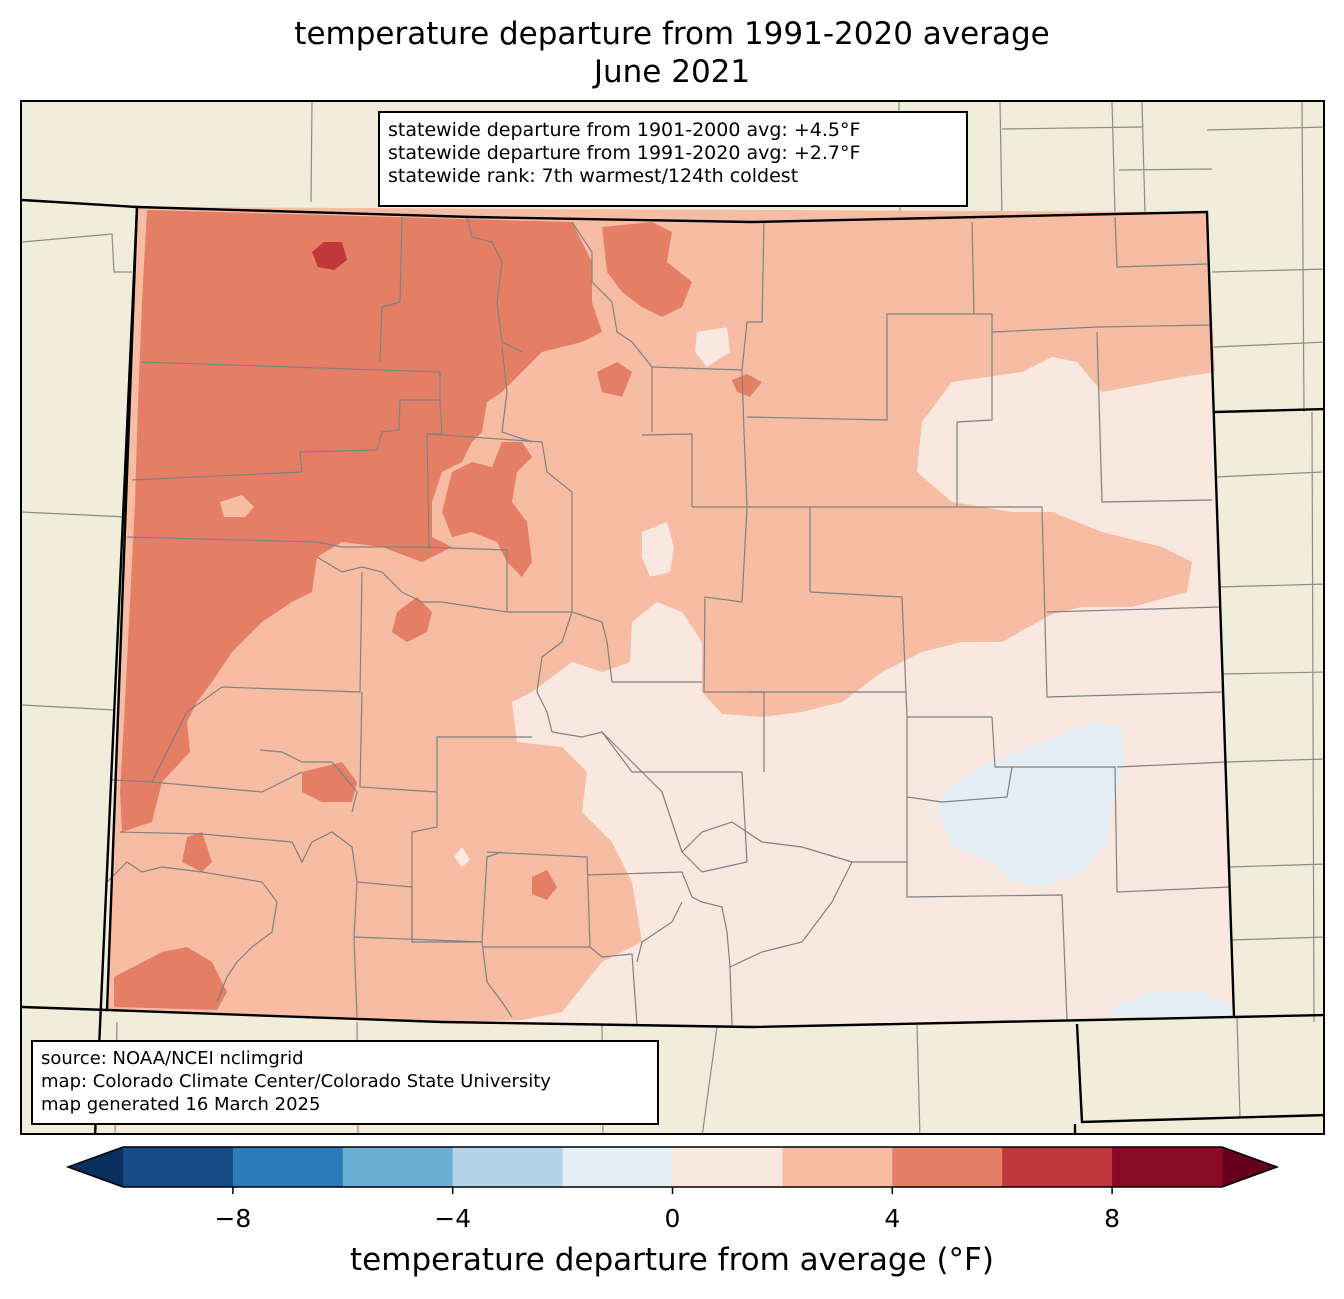 The image size is (1344, 1299). What do you see at coordinates (80, 203) in the screenshot?
I see `wyoming-utah-border` at bounding box center [80, 203].